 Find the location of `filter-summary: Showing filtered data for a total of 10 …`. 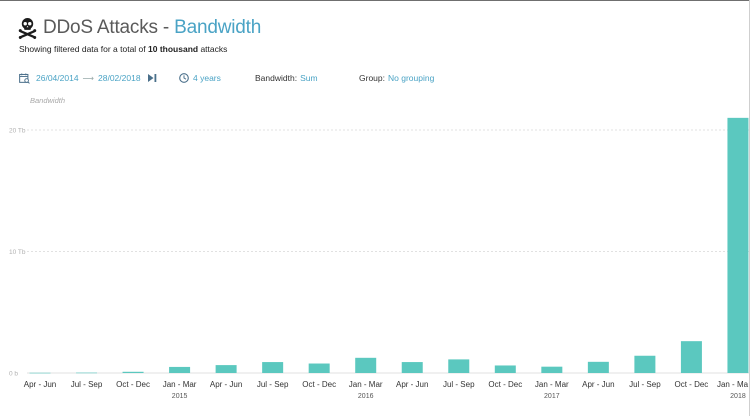

filter-summary: Showing filtered data for a total of 10 … is located at coordinates (123, 49).